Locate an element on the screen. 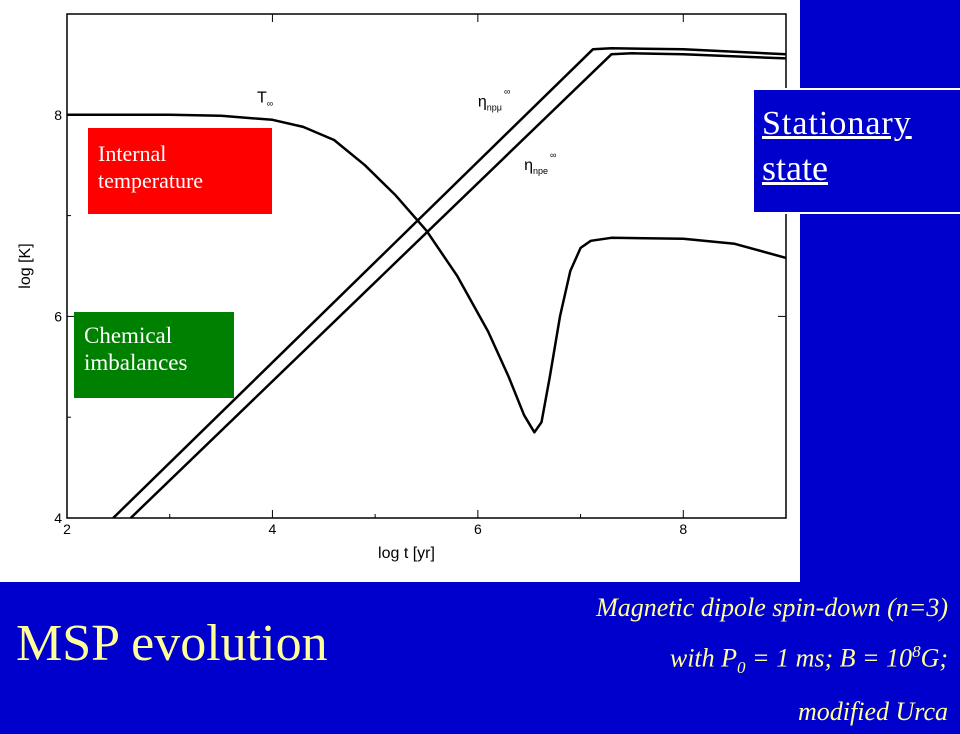 This screenshot has height=734, width=960. x-tick-label: 6 is located at coordinates (478, 529).